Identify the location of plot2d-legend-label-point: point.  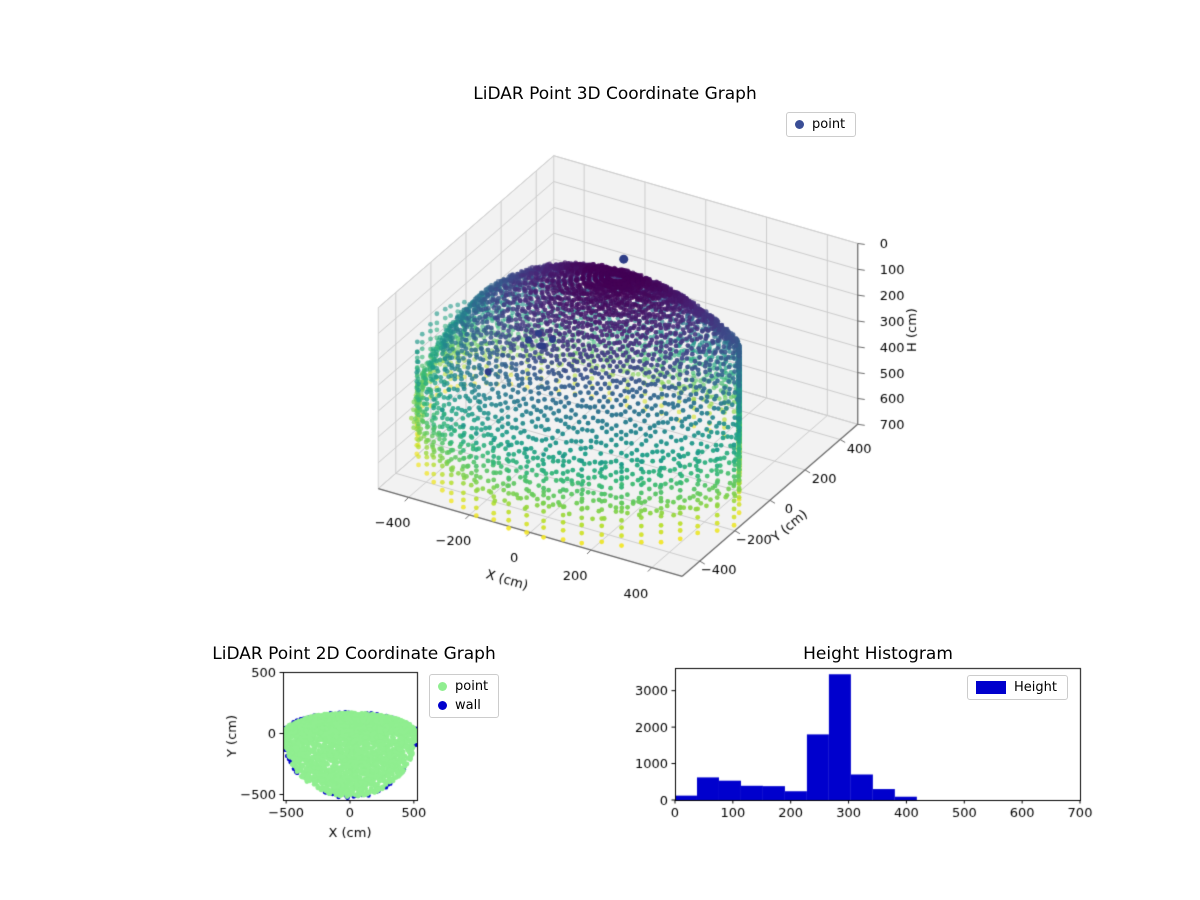
(472, 686).